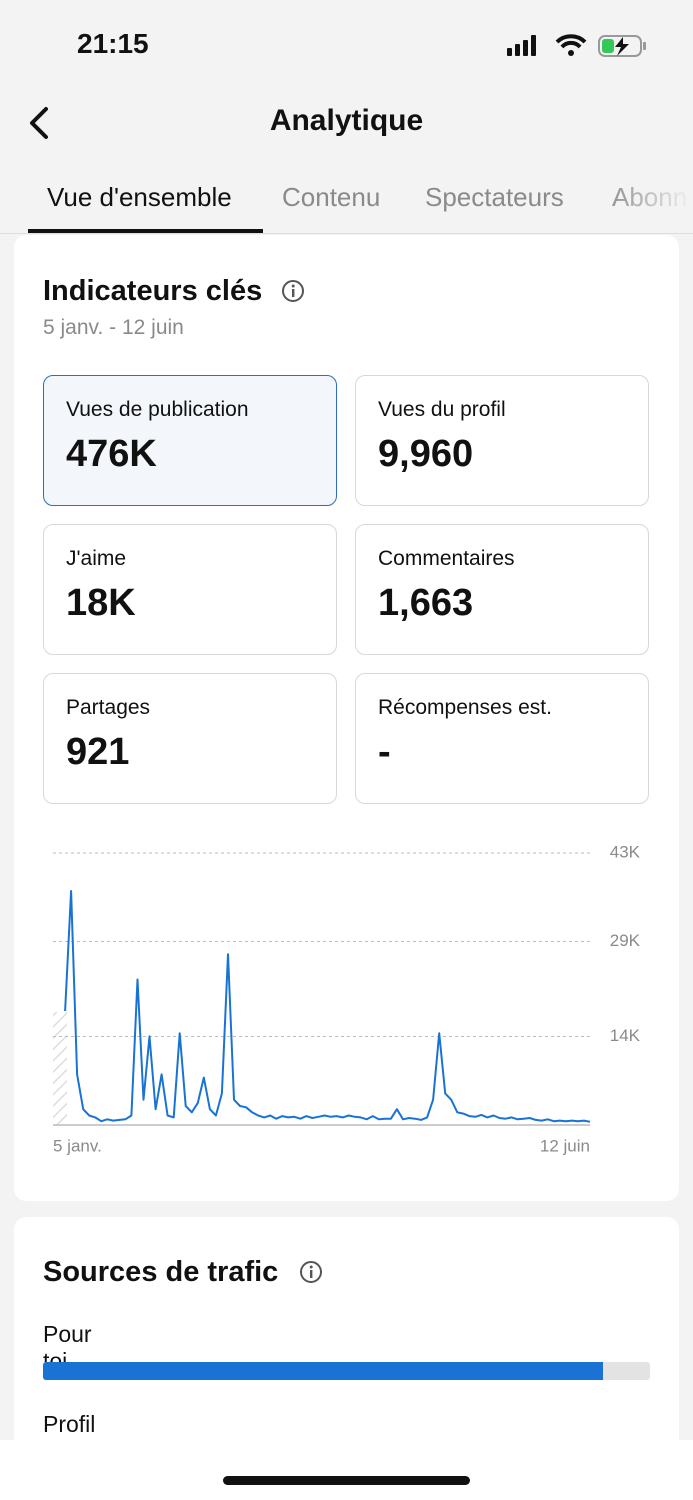 The image size is (693, 1500). I want to click on back-button, so click(39, 124).